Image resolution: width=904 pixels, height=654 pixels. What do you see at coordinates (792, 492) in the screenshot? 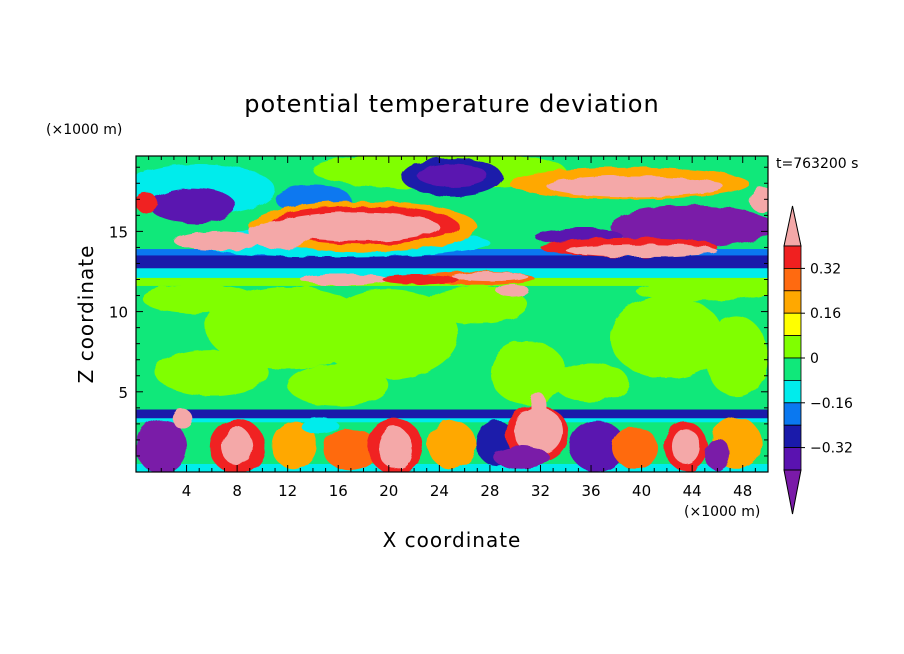
I see `colorbar-bottom-arrow` at bounding box center [792, 492].